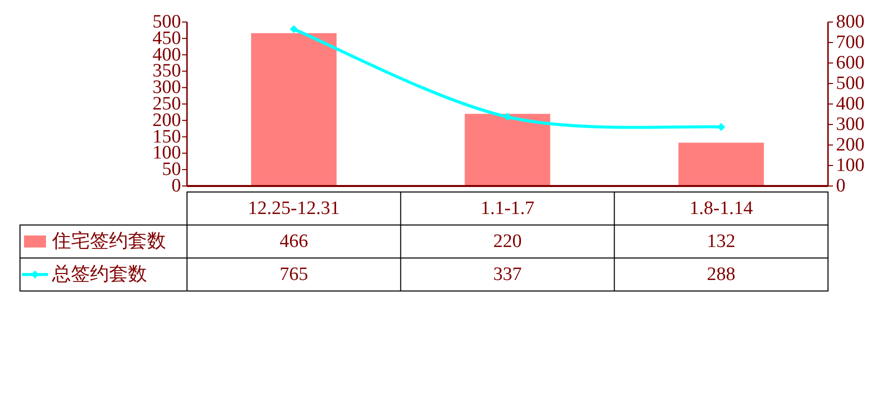 This screenshot has height=398, width=890. I want to click on data-label: 220, so click(507, 241).